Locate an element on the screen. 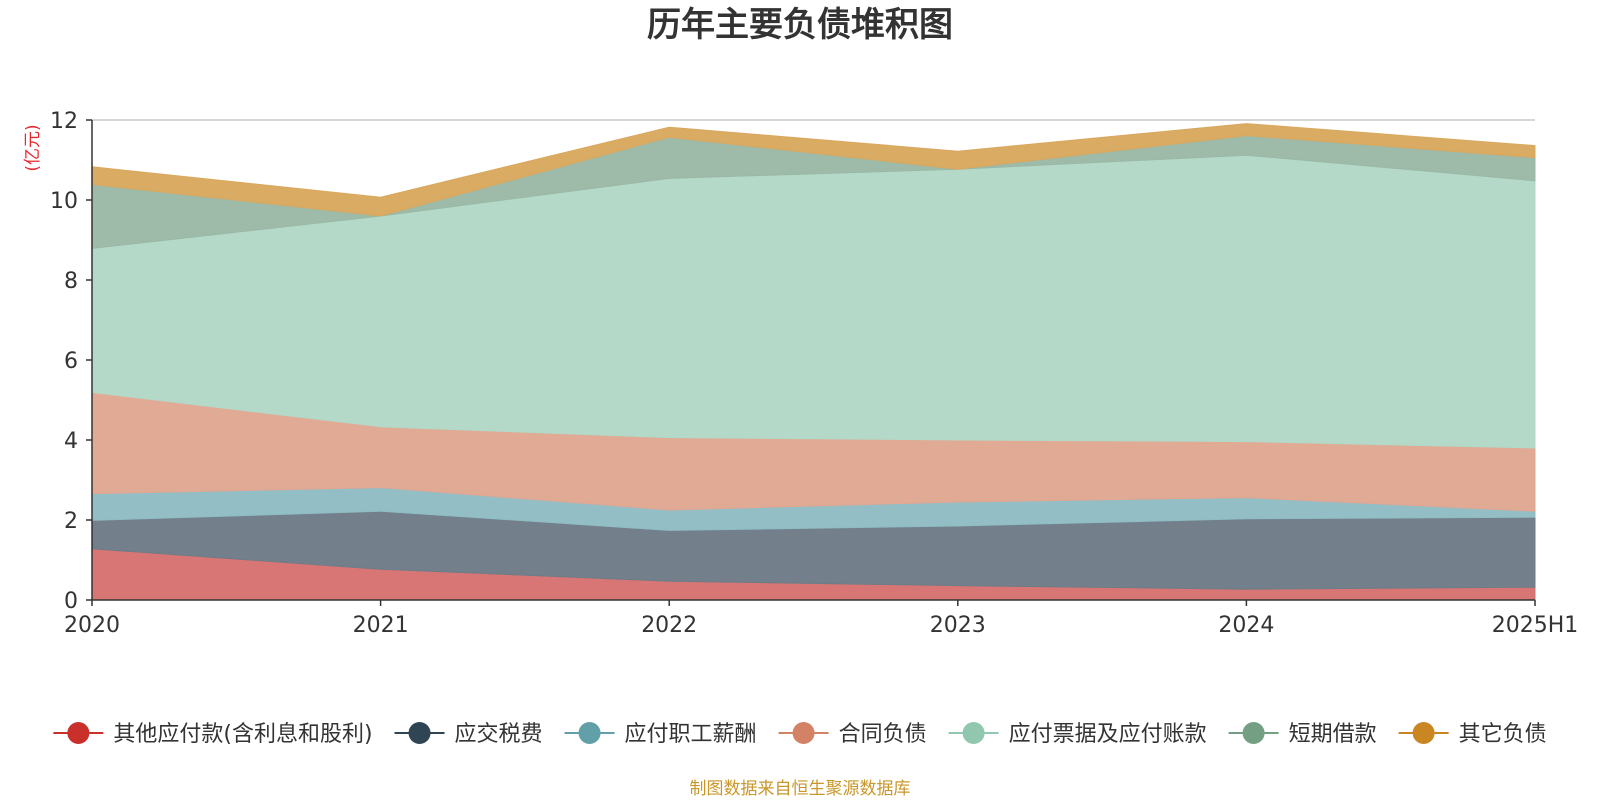 This screenshot has width=1600, height=800. y-tick-label: 10 is located at coordinates (64, 201).